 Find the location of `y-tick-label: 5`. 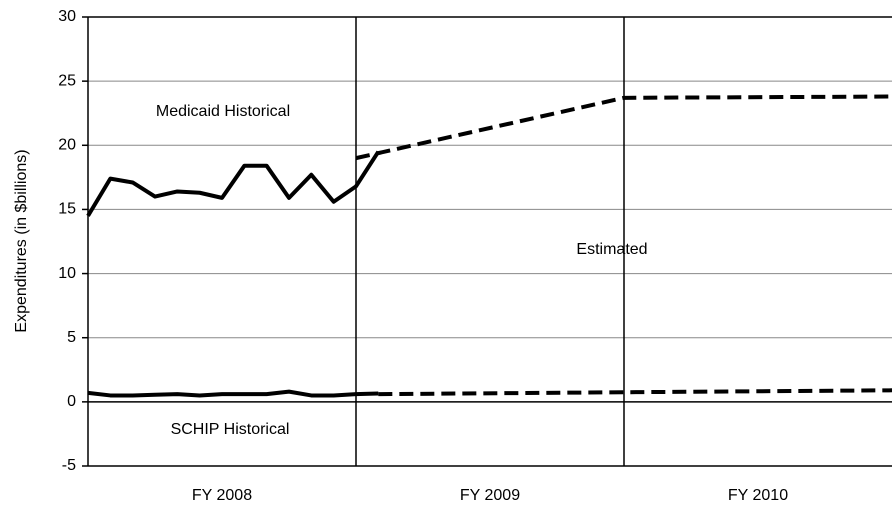

y-tick-label: 5 is located at coordinates (71, 337).